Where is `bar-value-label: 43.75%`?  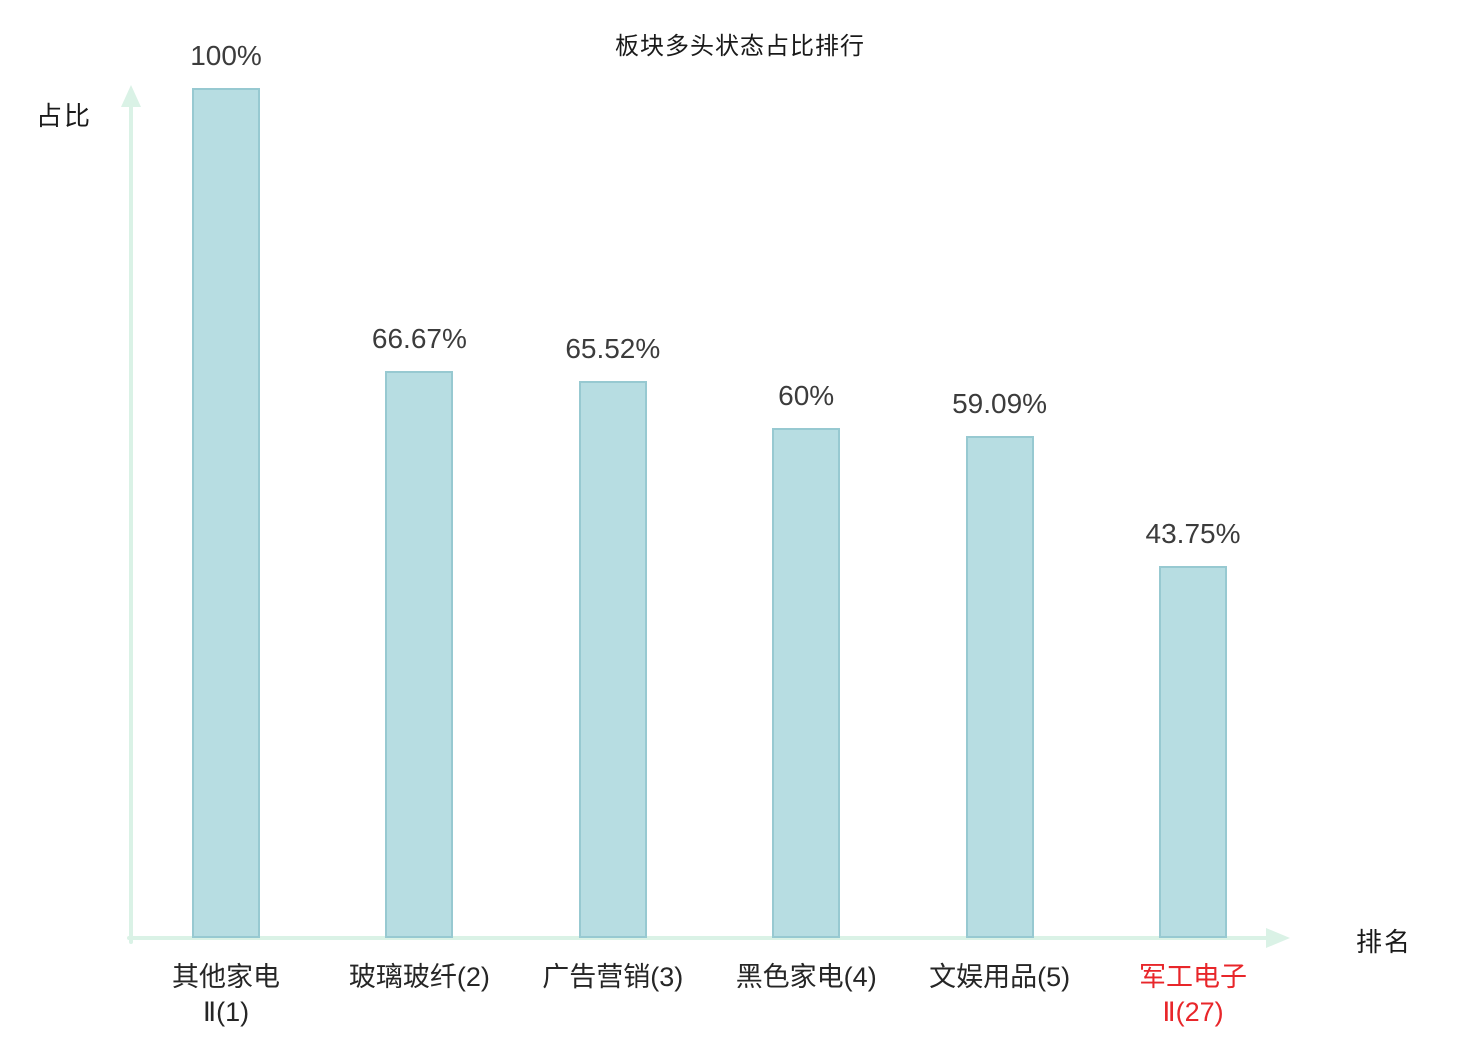
bar-value-label: 43.75% is located at coordinates (1193, 534).